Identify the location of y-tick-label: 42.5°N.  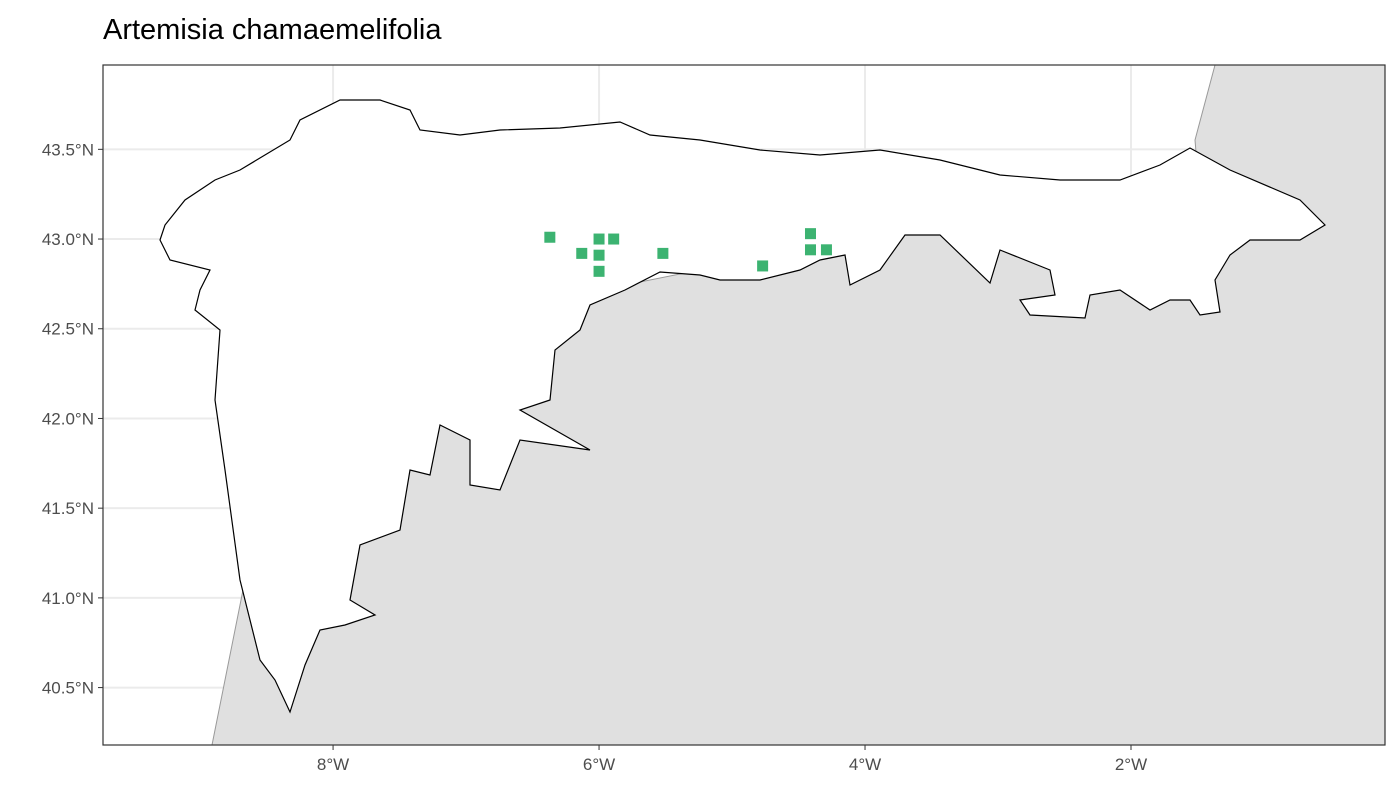
(68, 329).